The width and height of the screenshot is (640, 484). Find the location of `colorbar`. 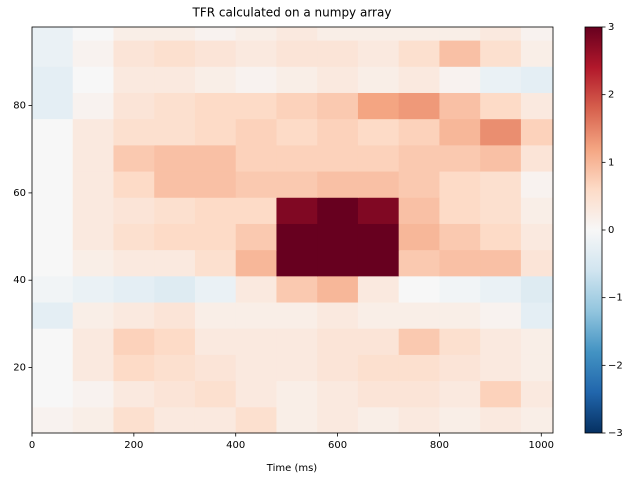

colorbar is located at coordinates (593, 230).